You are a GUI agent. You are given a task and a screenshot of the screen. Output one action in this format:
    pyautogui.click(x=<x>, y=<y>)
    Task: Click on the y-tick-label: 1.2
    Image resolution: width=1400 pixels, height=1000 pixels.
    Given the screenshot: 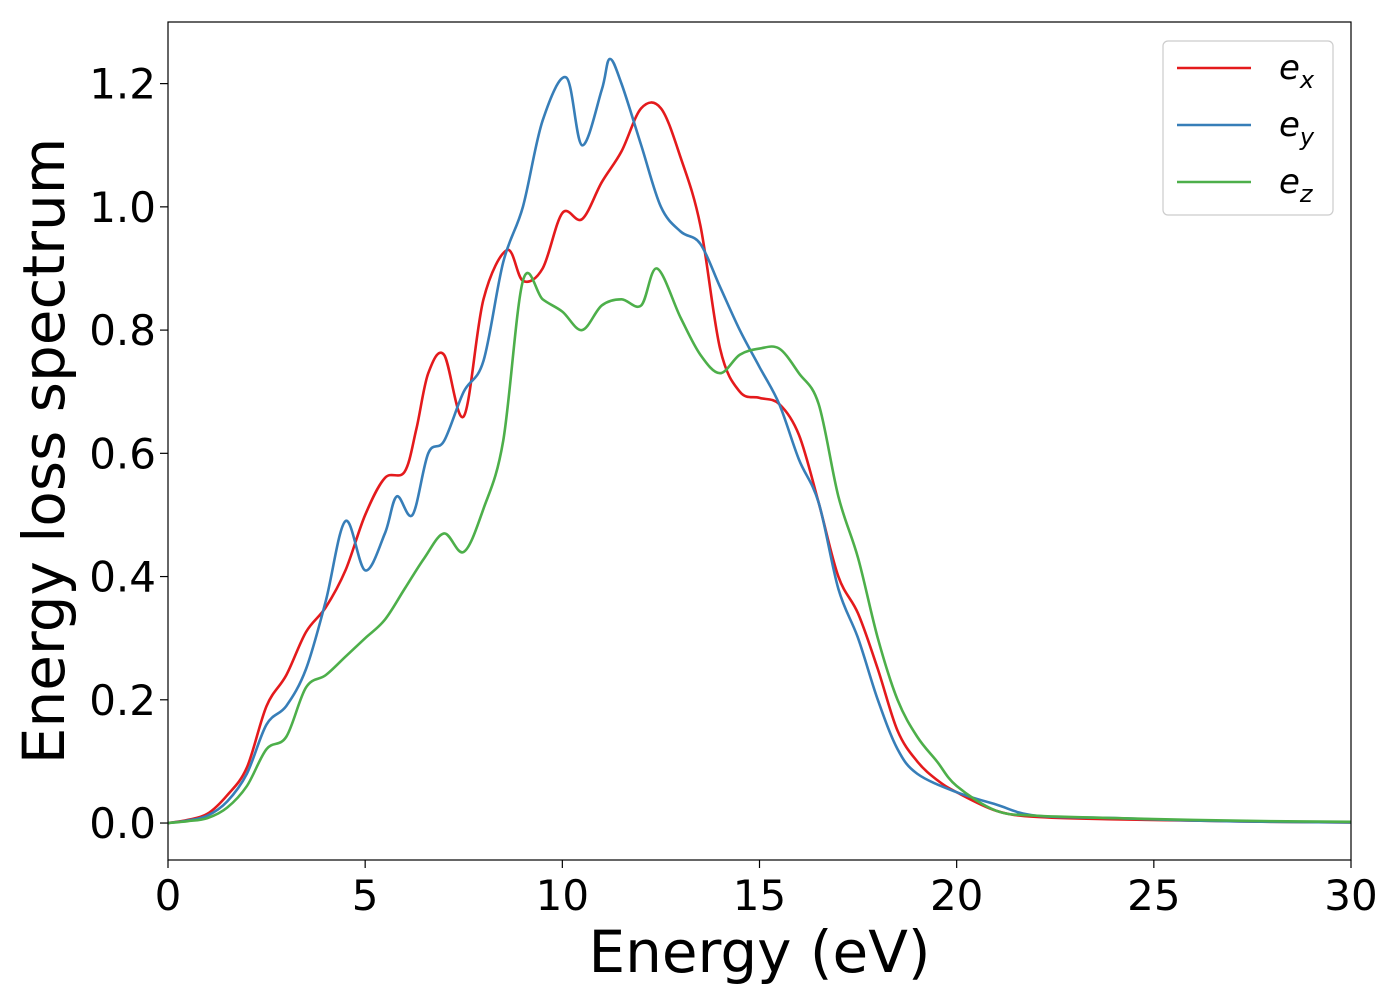 What is the action you would take?
    pyautogui.click(x=122, y=84)
    